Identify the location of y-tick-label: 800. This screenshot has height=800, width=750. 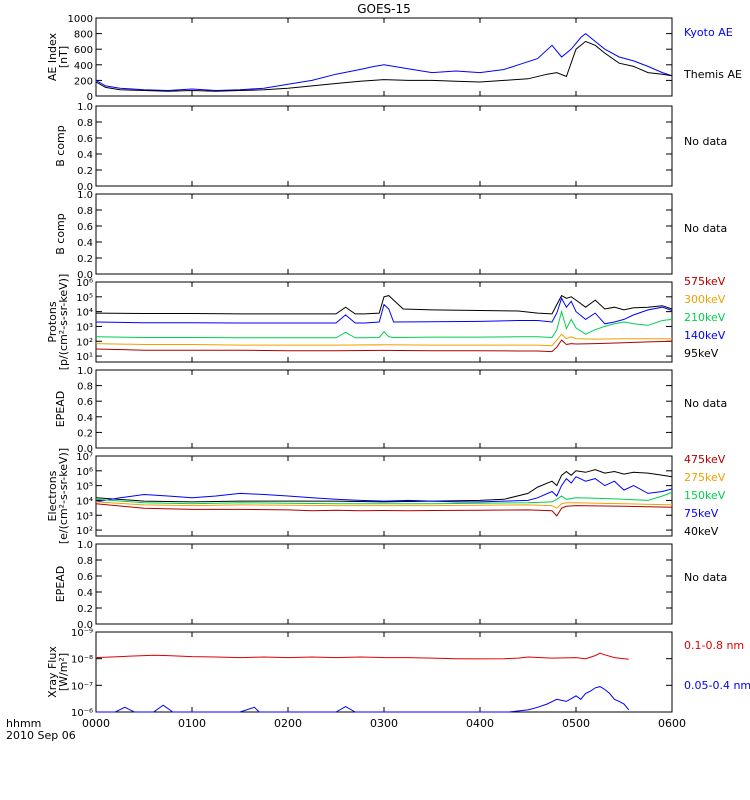
(83, 35).